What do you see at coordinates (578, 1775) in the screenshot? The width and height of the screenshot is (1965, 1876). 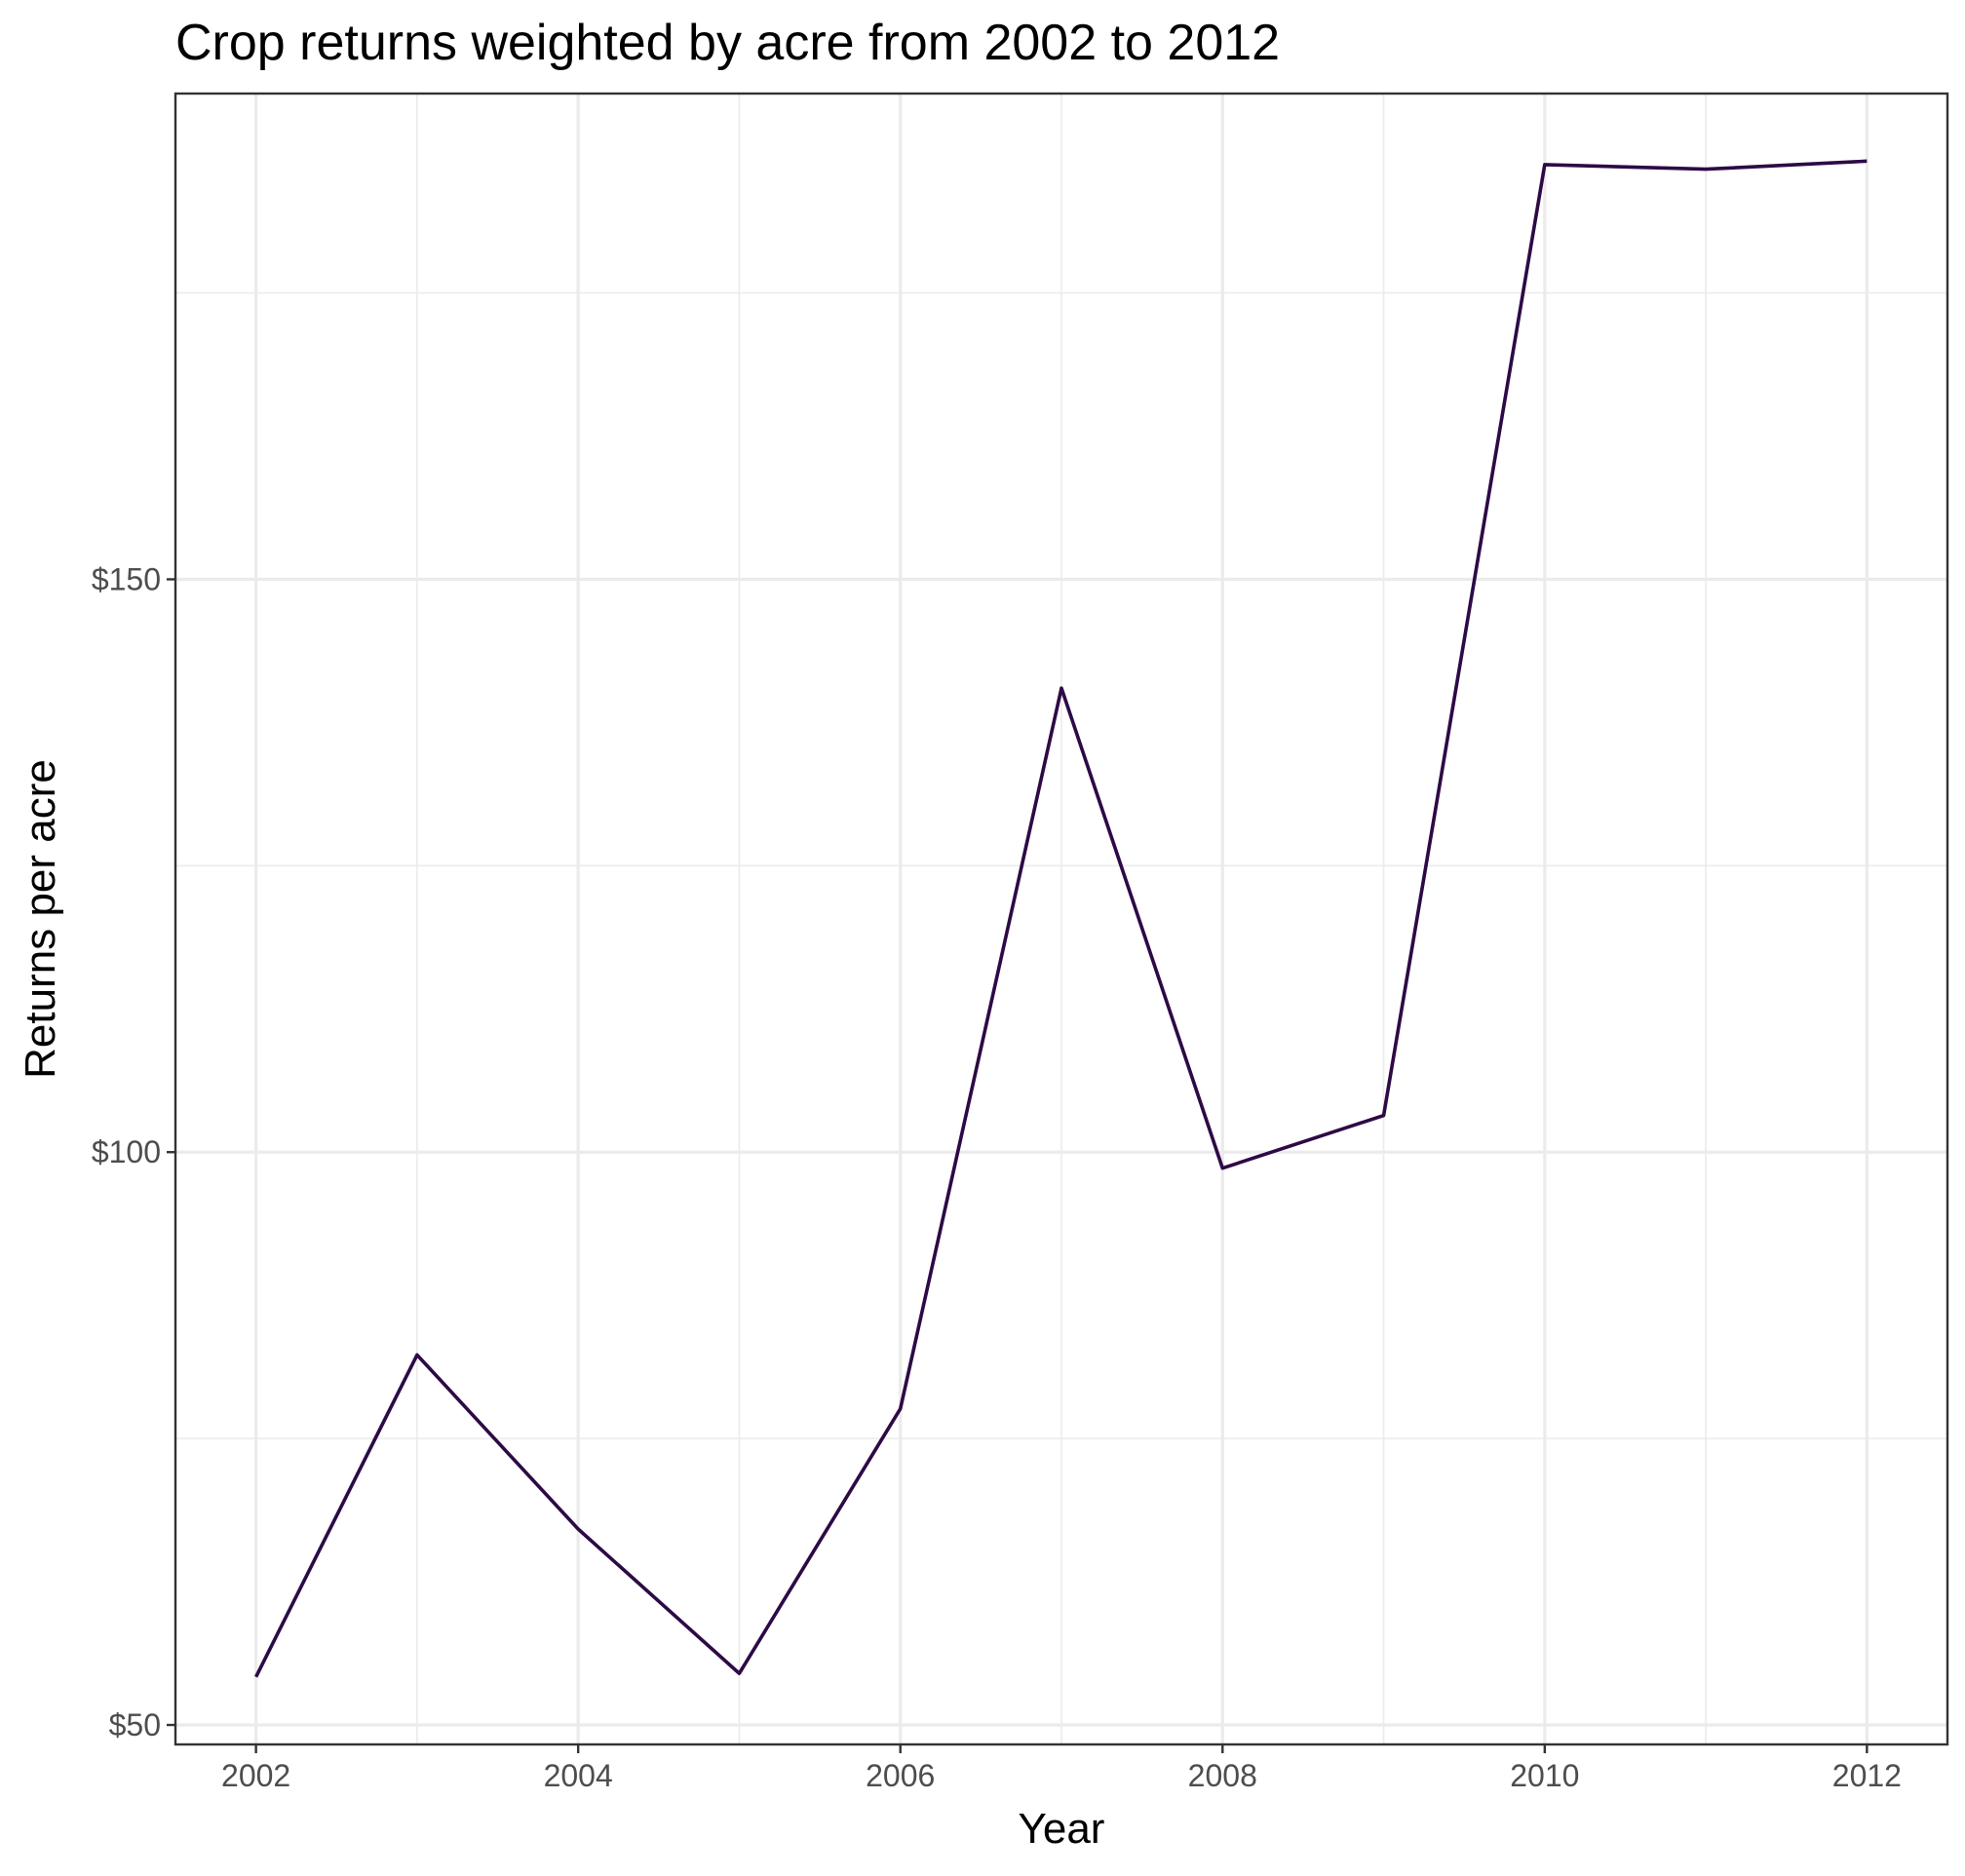 I see `x-tick-label: 2004` at bounding box center [578, 1775].